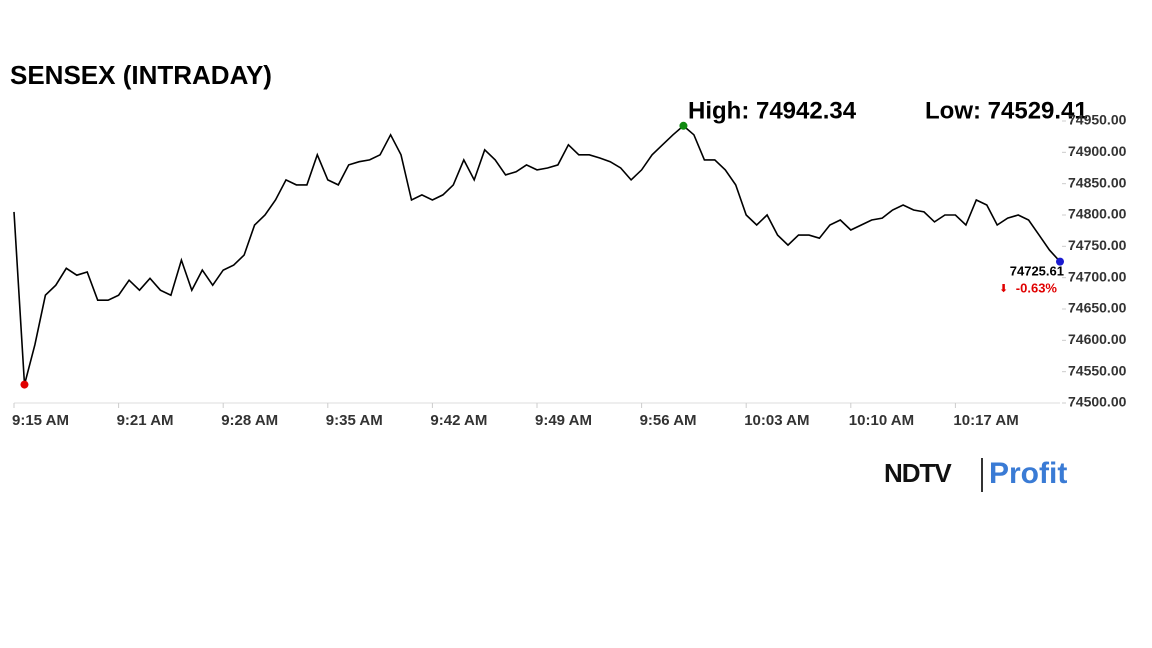  What do you see at coordinates (776, 420) in the screenshot?
I see `x-tick-label: 10:03 AM` at bounding box center [776, 420].